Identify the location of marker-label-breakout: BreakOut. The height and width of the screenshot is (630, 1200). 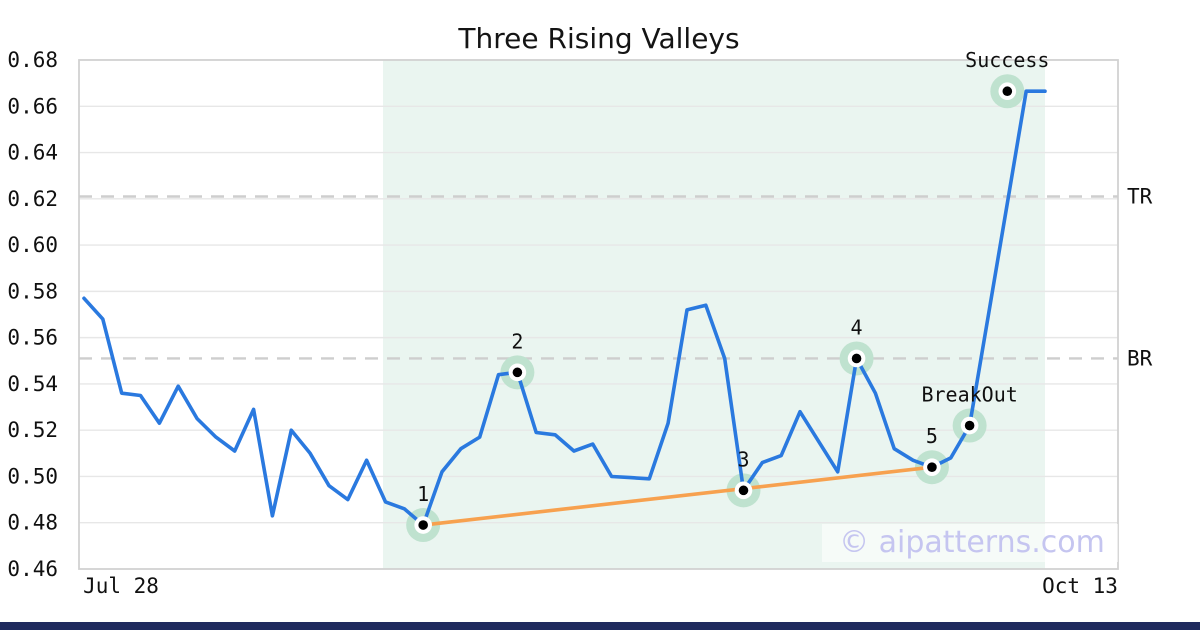
(969, 395).